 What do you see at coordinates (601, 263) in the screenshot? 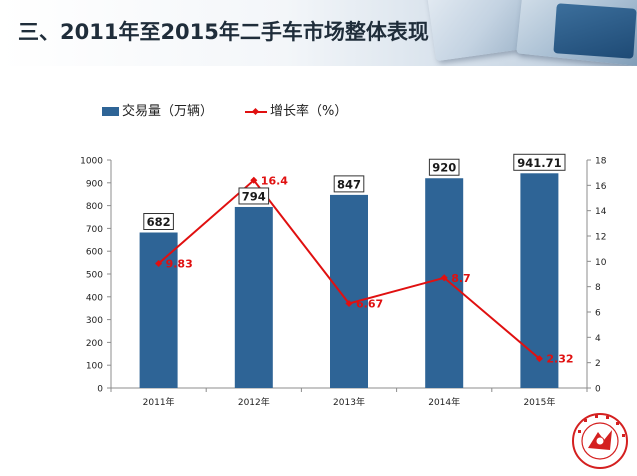
I see `y-tick-label-right: 10` at bounding box center [601, 263].